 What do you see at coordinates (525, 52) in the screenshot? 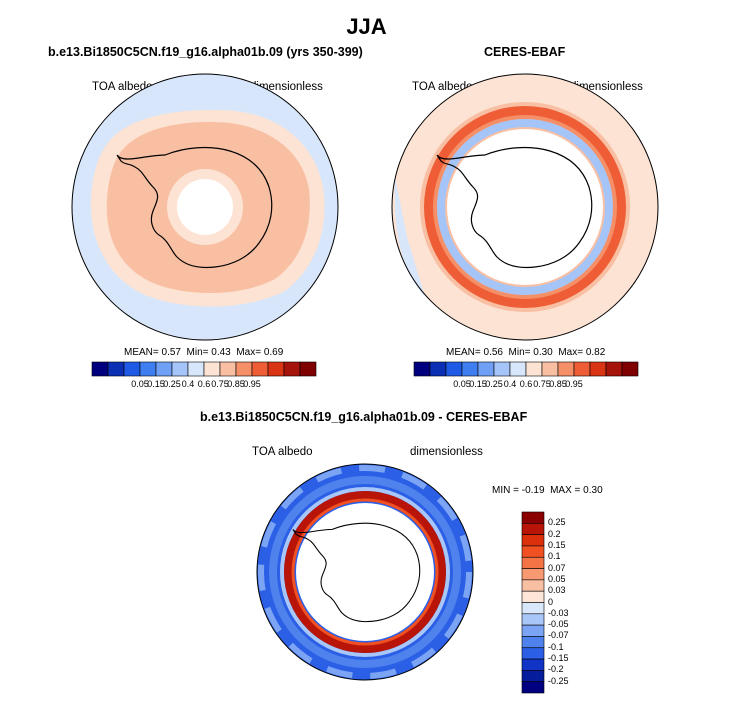
I see `obs-panel-title: CERES-EBAF` at bounding box center [525, 52].